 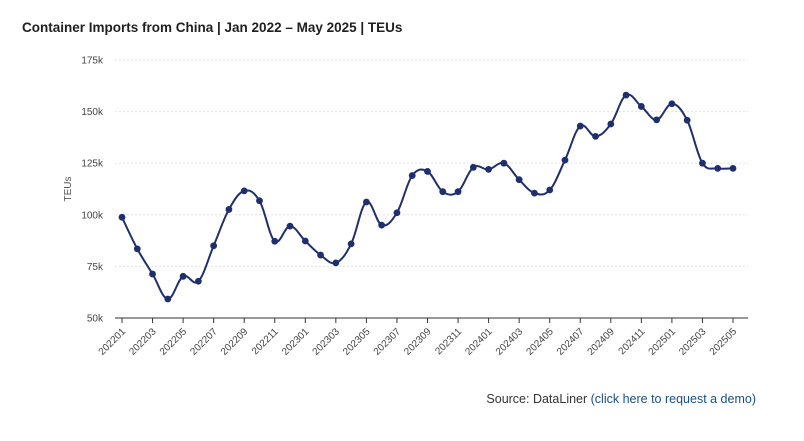 What do you see at coordinates (663, 342) in the screenshot?
I see `x-tick-label: 202501` at bounding box center [663, 342].